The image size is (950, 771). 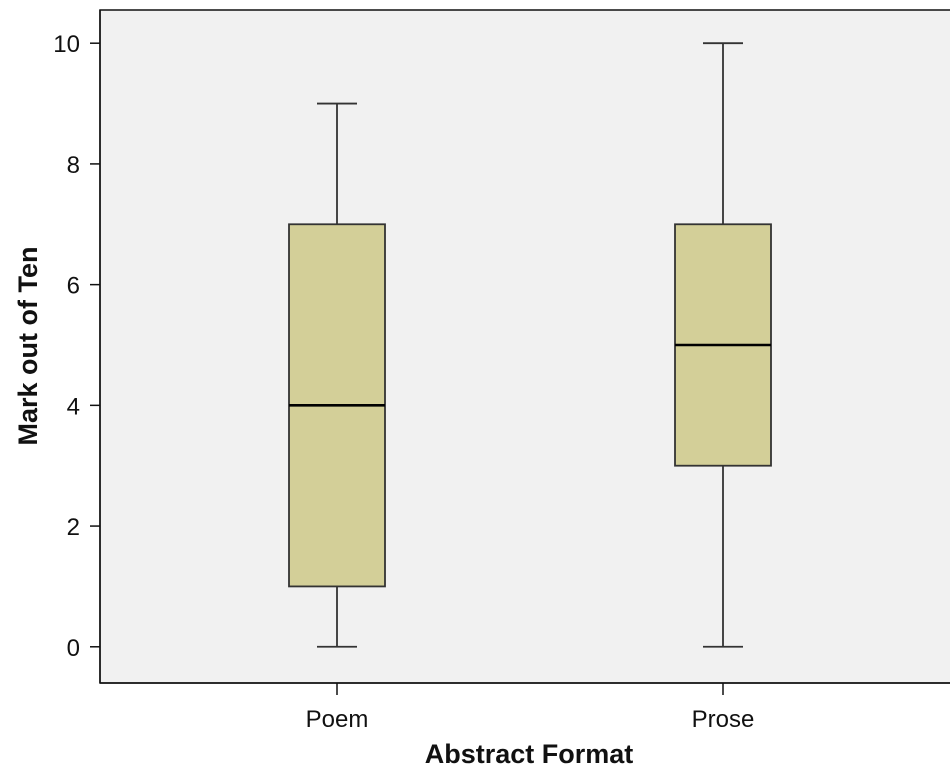 I want to click on y-axis-title: Mark out of Ten, so click(x=28, y=346).